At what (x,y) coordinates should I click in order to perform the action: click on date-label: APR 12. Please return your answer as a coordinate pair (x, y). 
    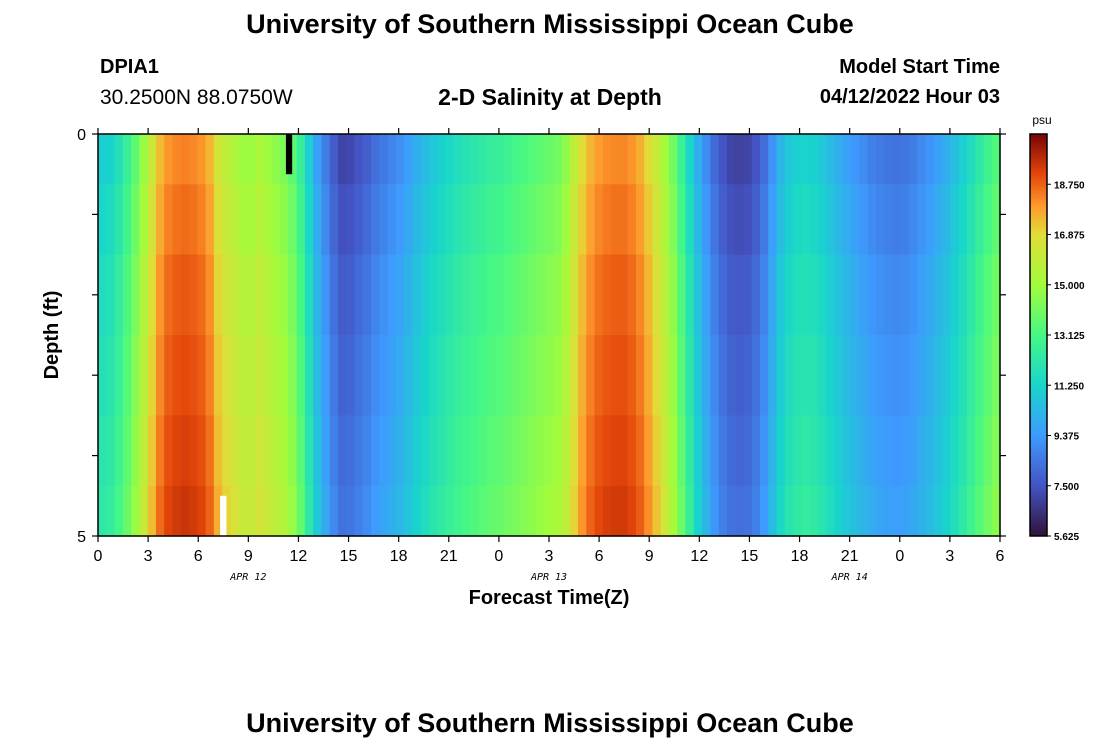
    Looking at the image, I should click on (247, 577).